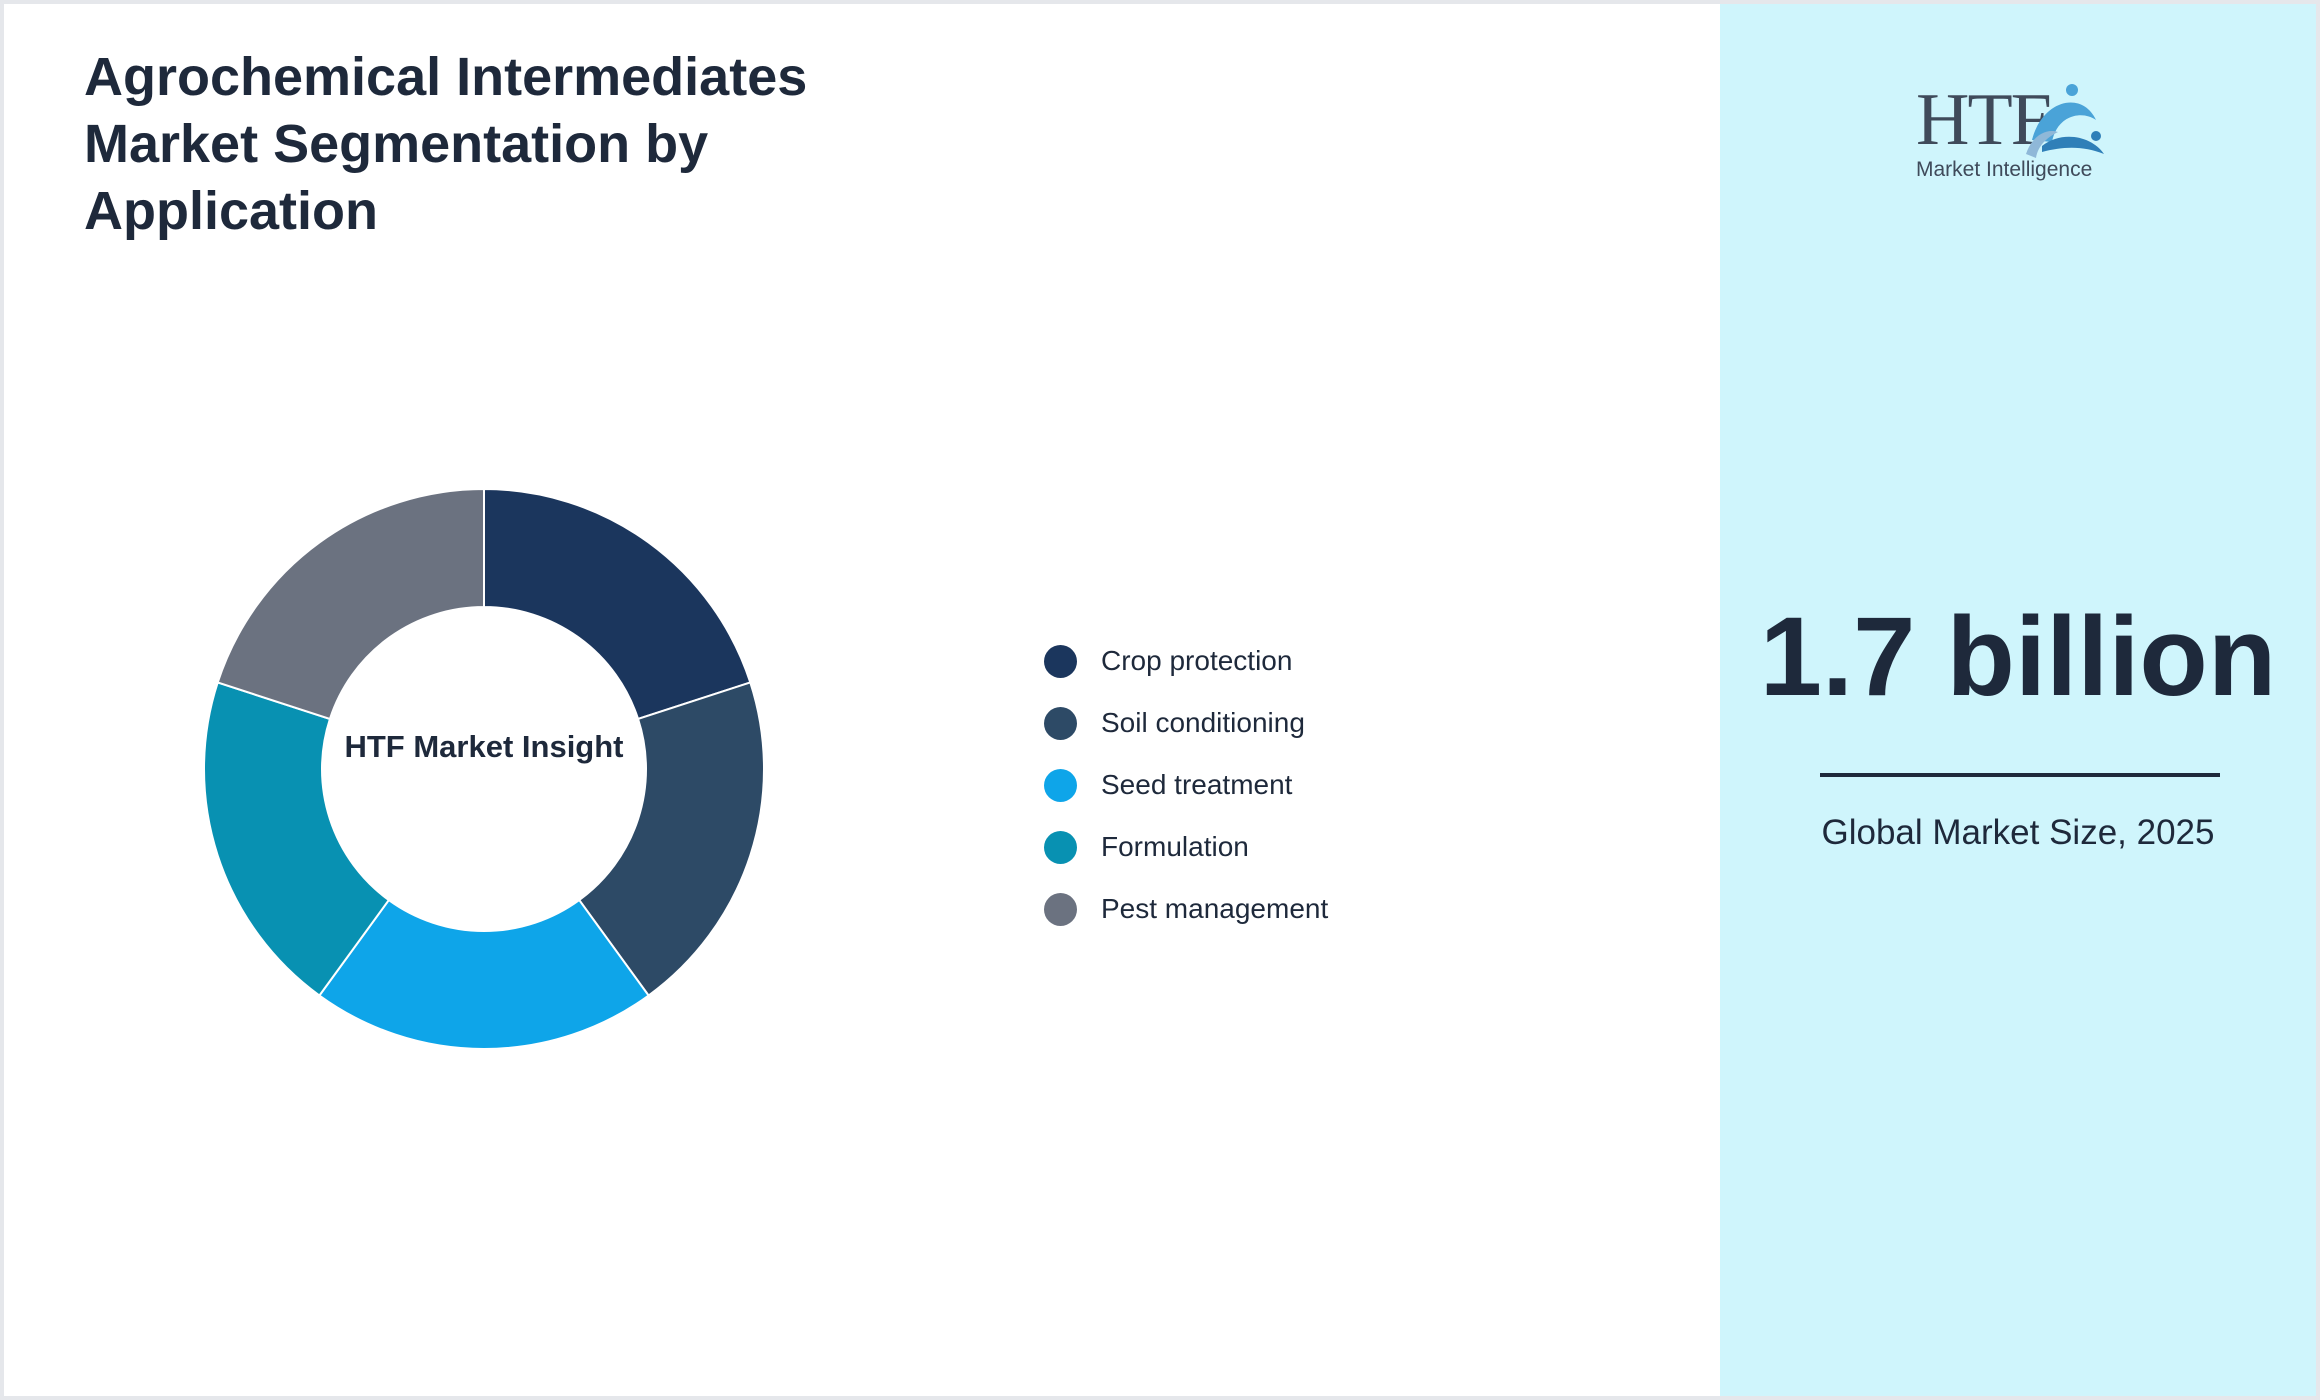  I want to click on legend-item-pest-management: Pest management, so click(1186, 909).